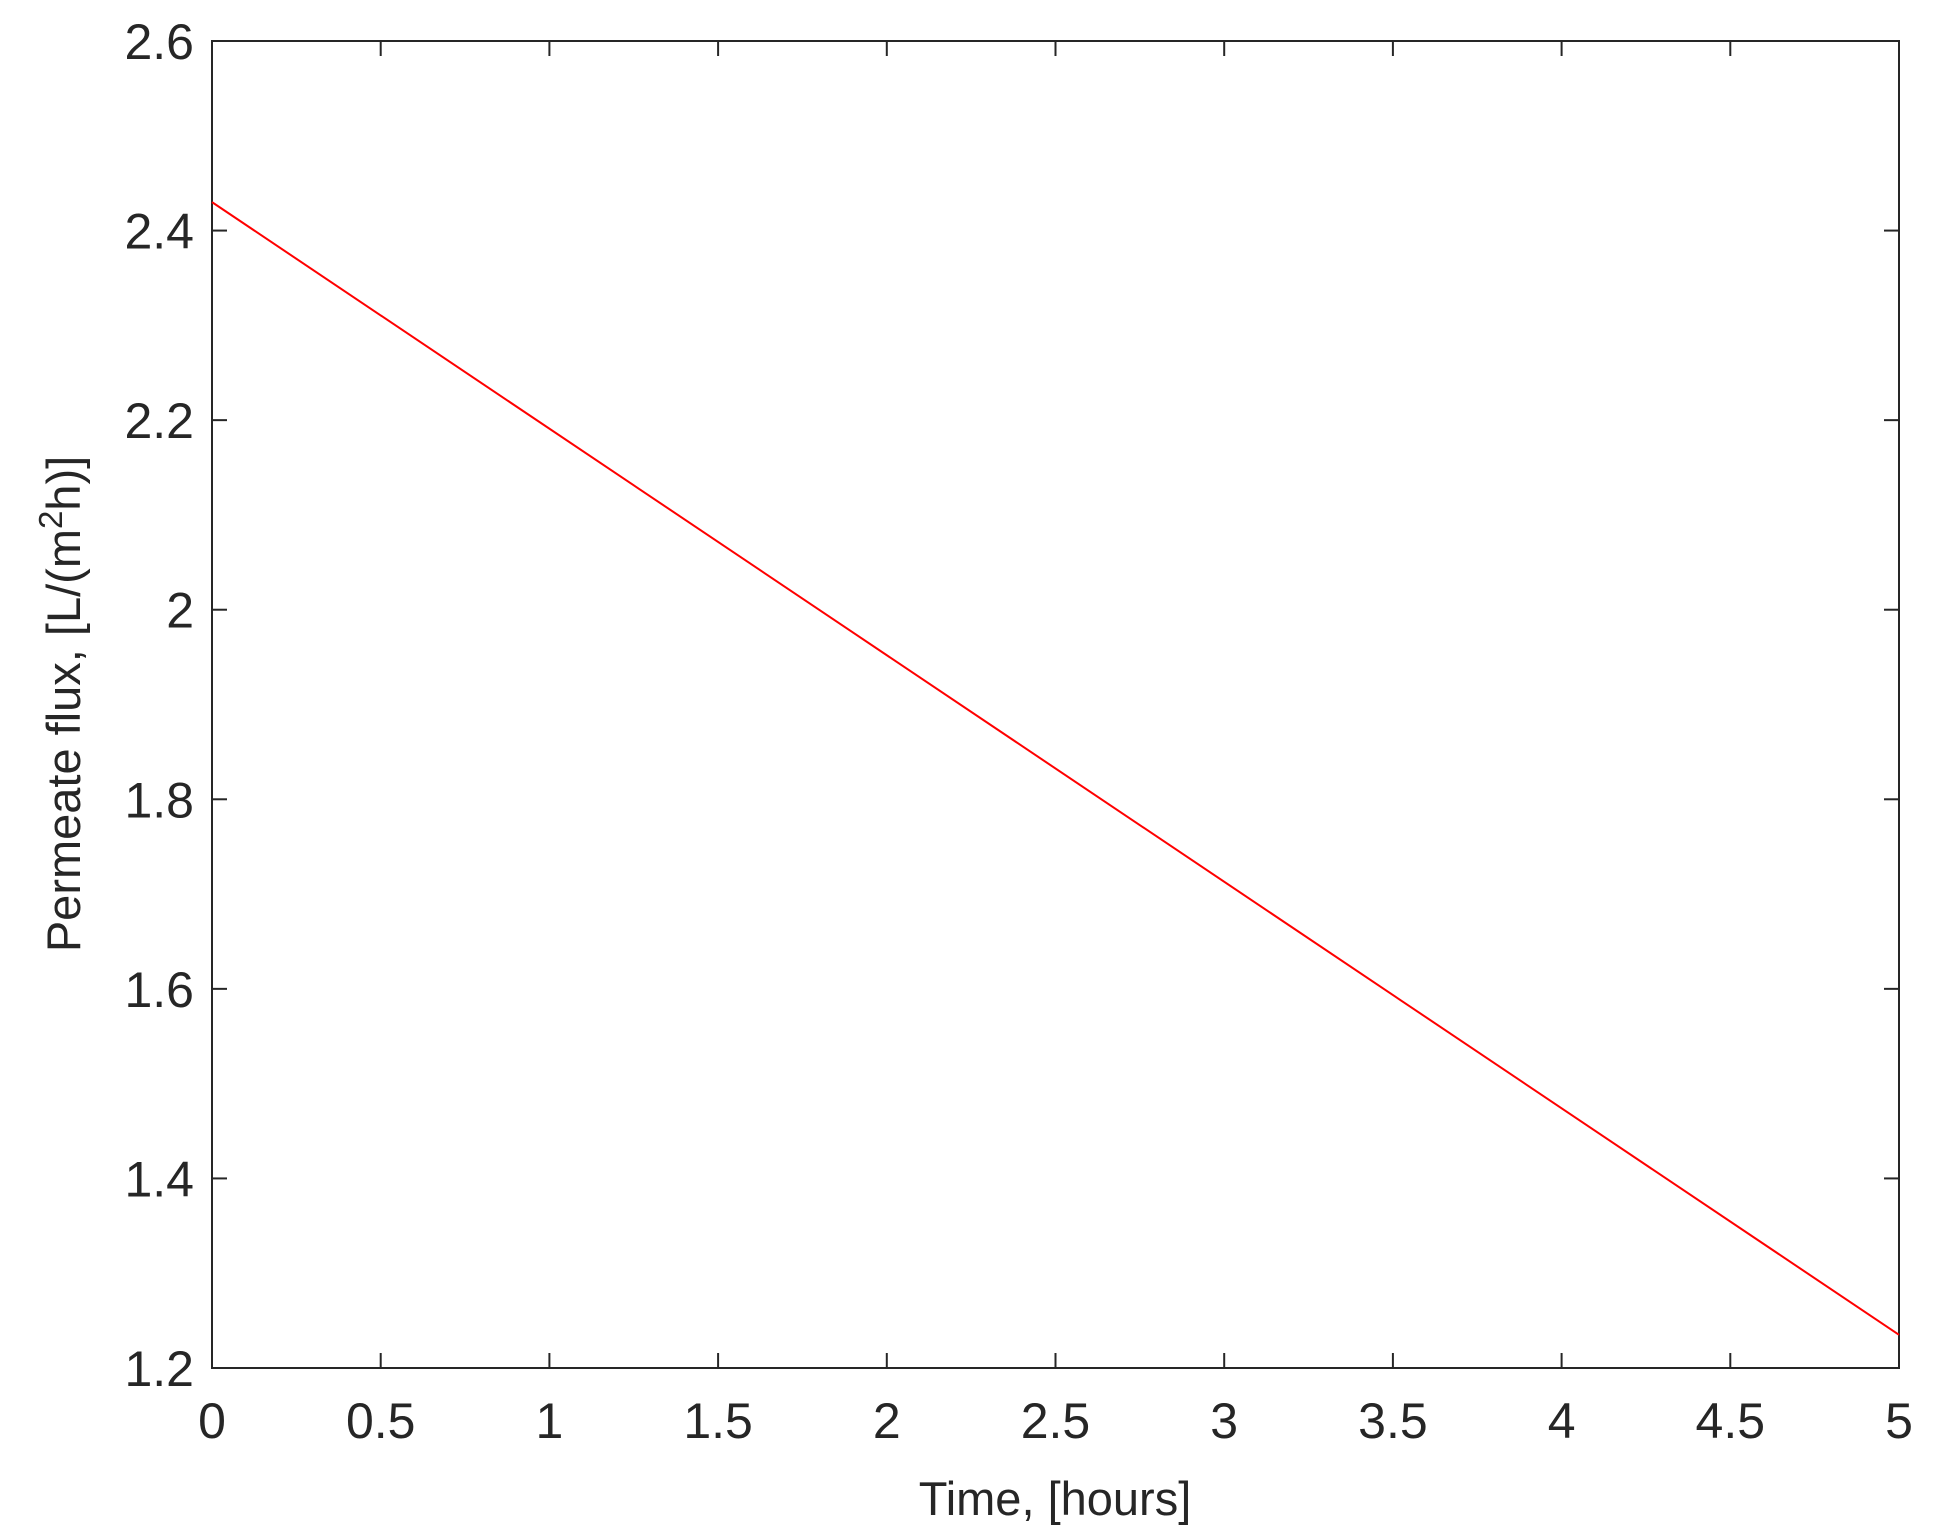  What do you see at coordinates (212, 1421) in the screenshot?
I see `x-tick-label: 0` at bounding box center [212, 1421].